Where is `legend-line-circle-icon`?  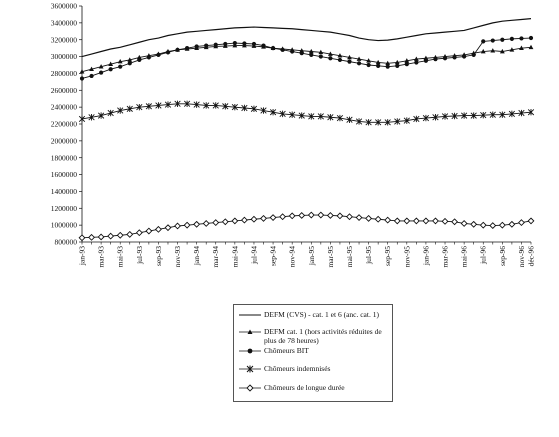
legend-line-circle-icon is located at coordinates (250, 351).